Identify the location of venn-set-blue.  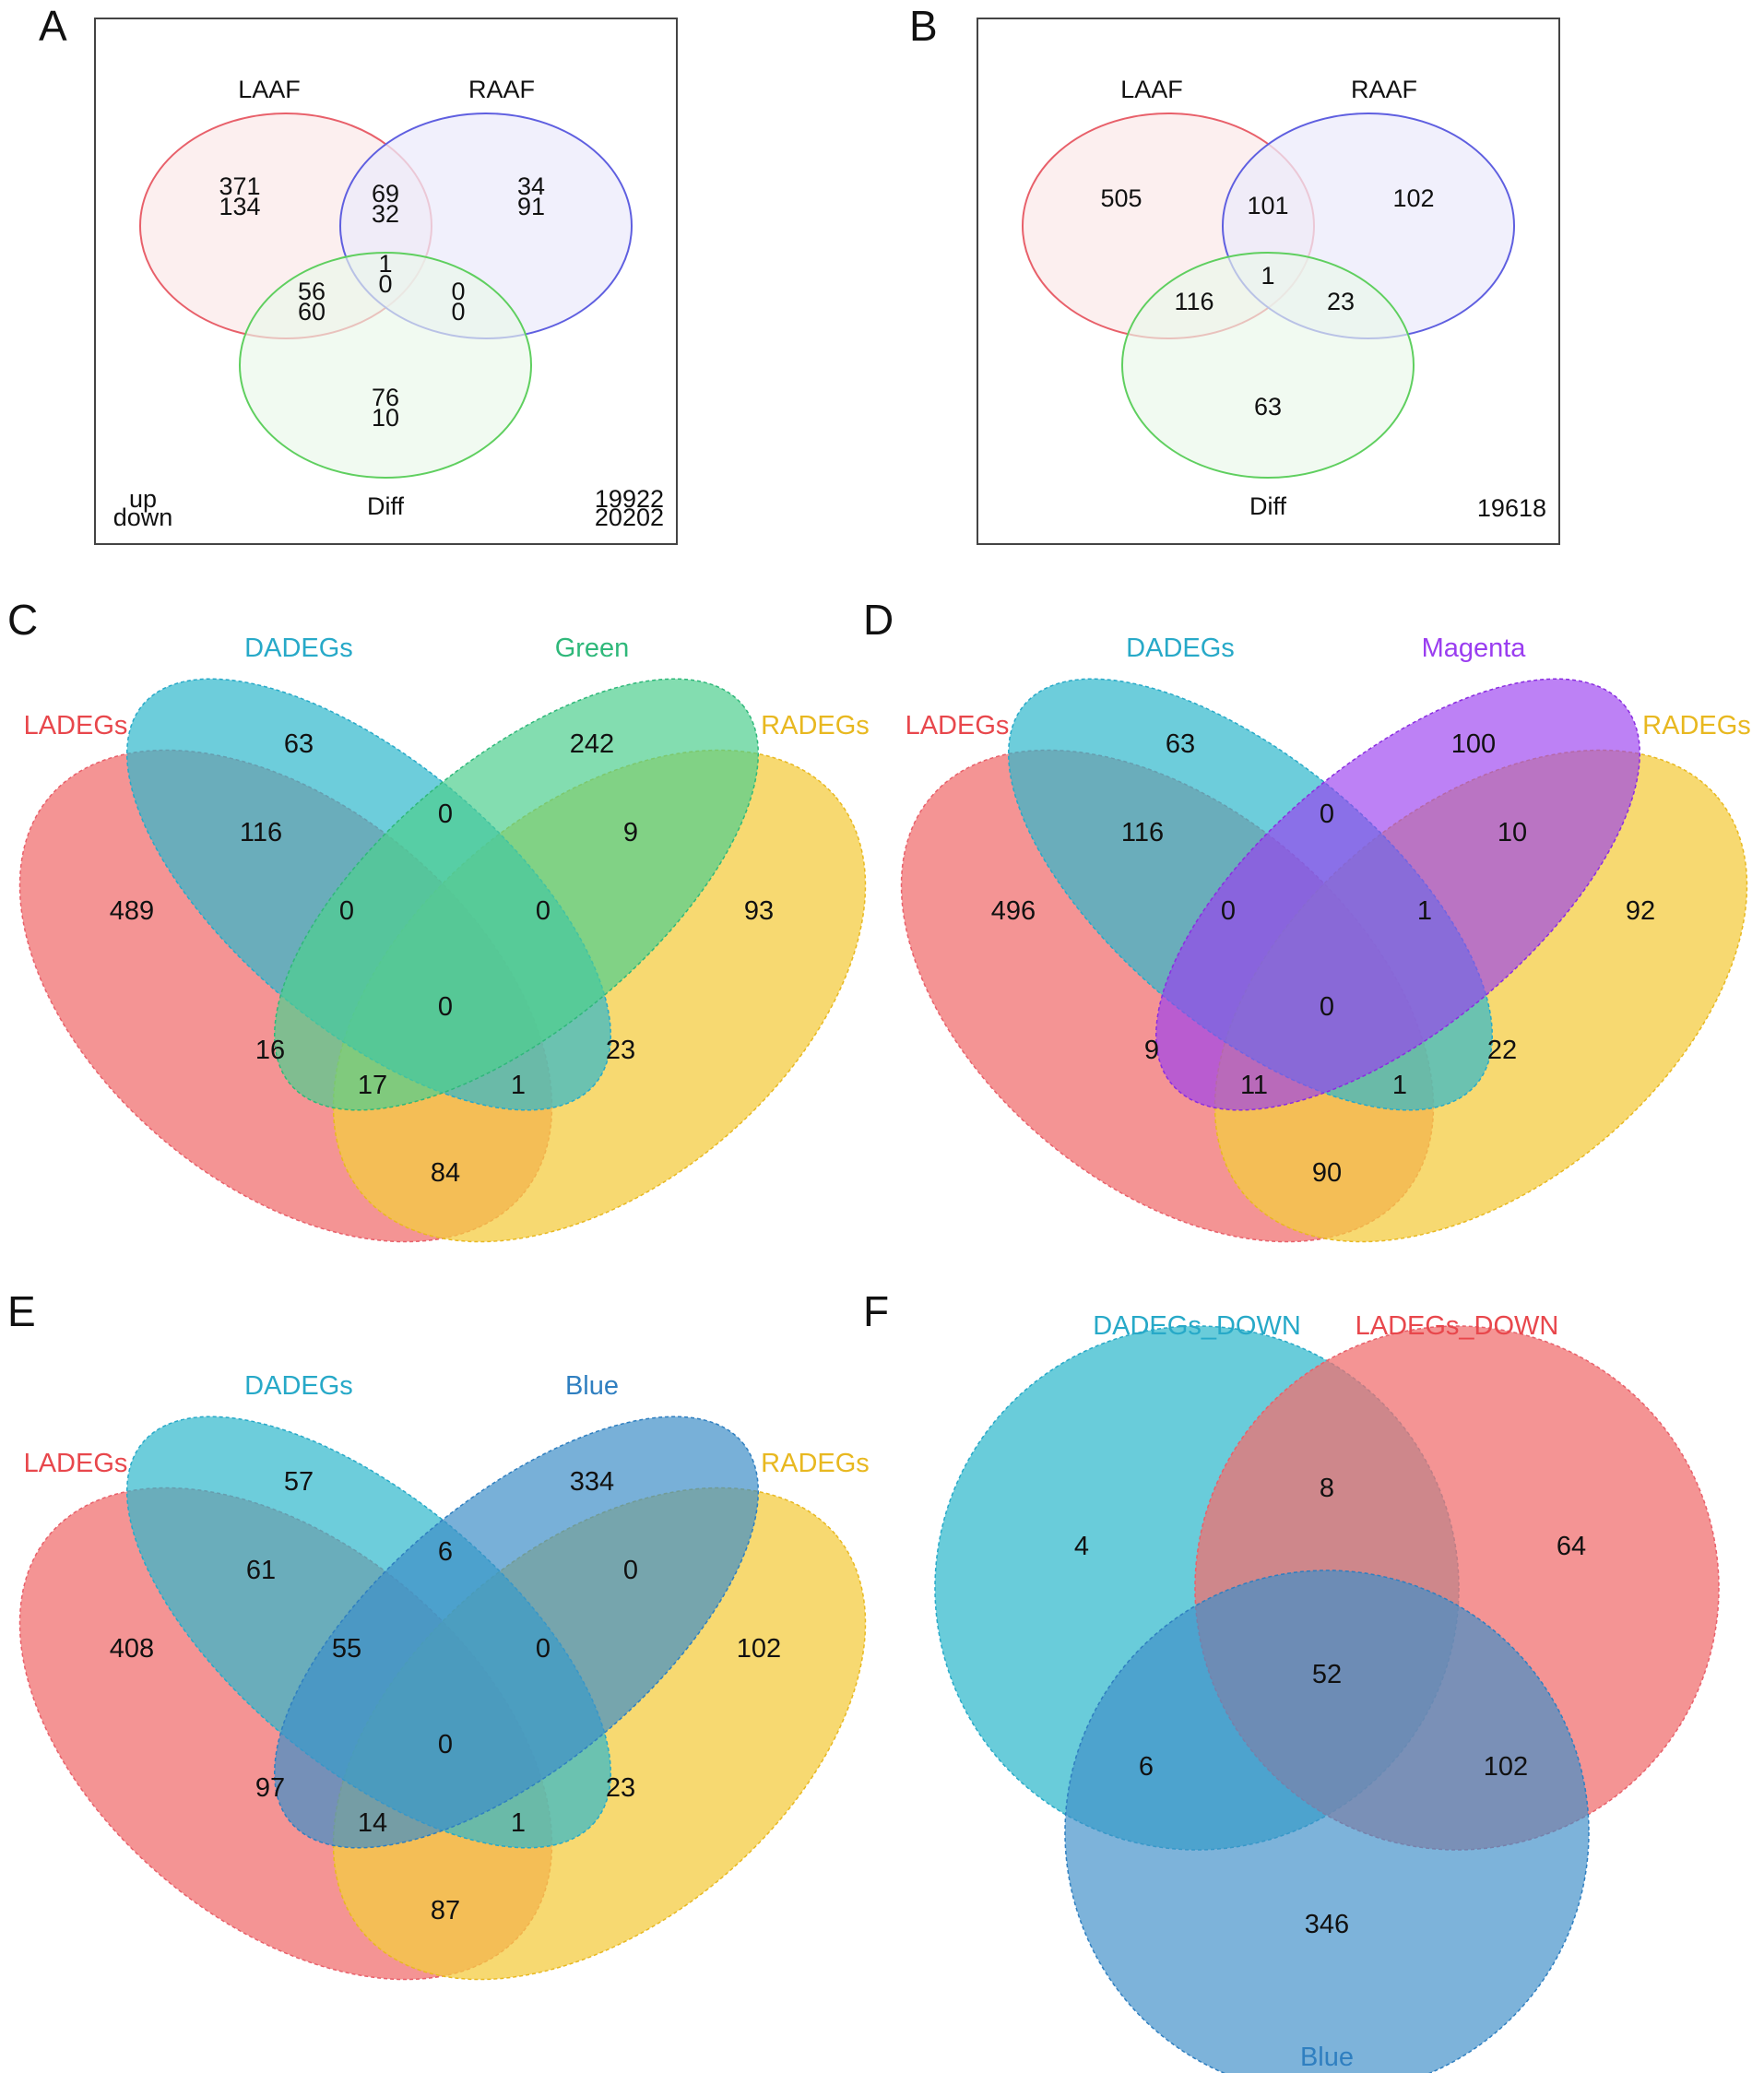
(516, 1633).